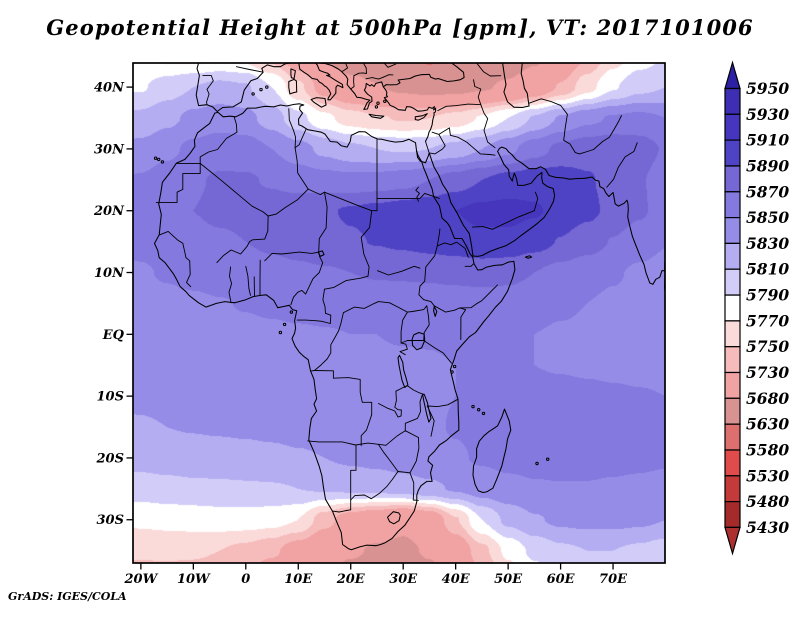 This screenshot has height=618, width=800. What do you see at coordinates (298, 579) in the screenshot?
I see `lon-tick-label: 10E` at bounding box center [298, 579].